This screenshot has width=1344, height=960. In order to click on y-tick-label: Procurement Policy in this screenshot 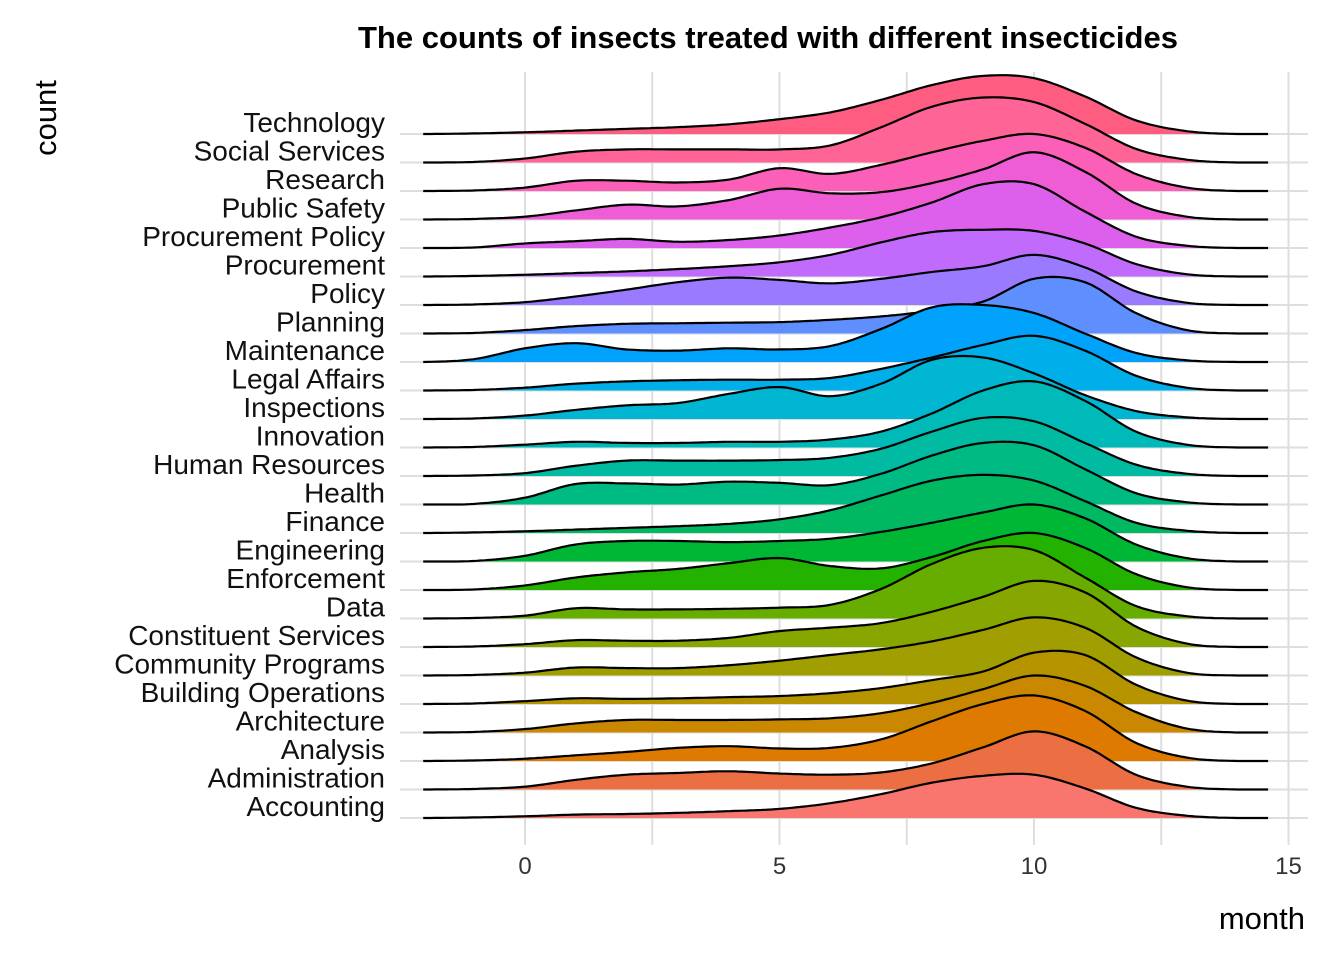, I will do `click(263, 236)`.